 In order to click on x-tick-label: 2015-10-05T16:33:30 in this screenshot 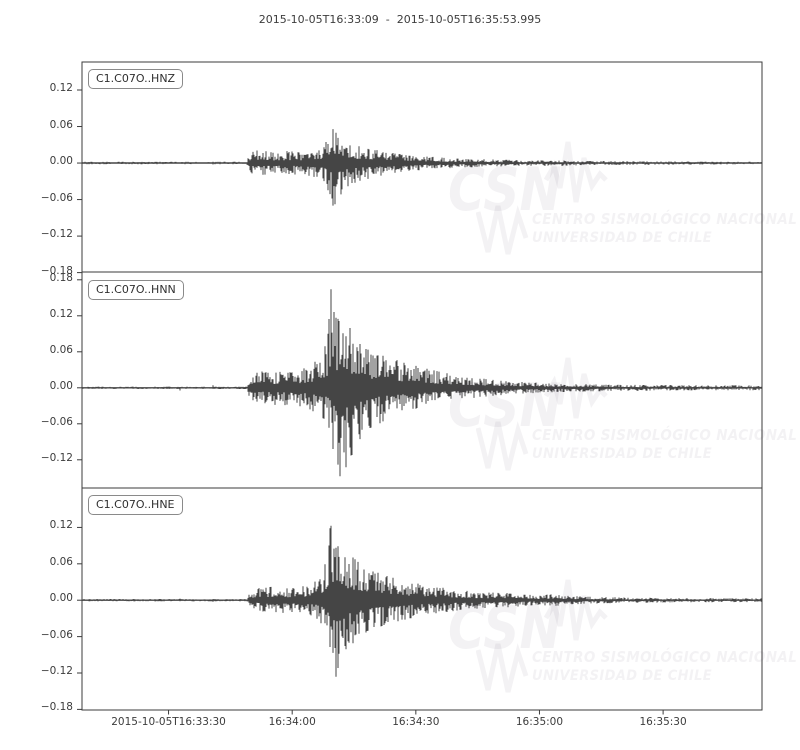, I will do `click(168, 722)`.